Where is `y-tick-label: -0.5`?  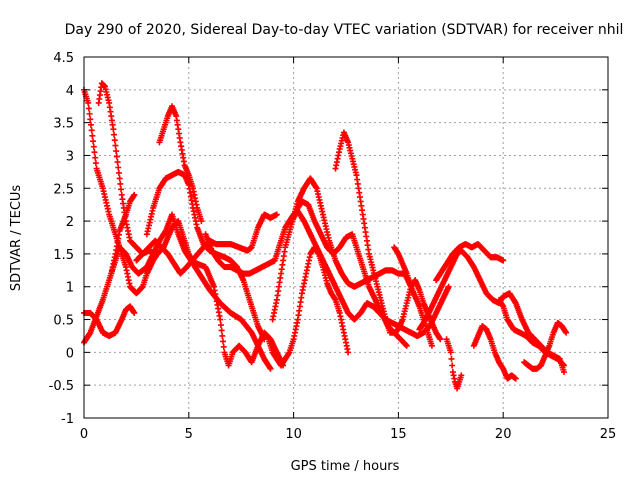
y-tick-label: -0.5 is located at coordinates (61, 386).